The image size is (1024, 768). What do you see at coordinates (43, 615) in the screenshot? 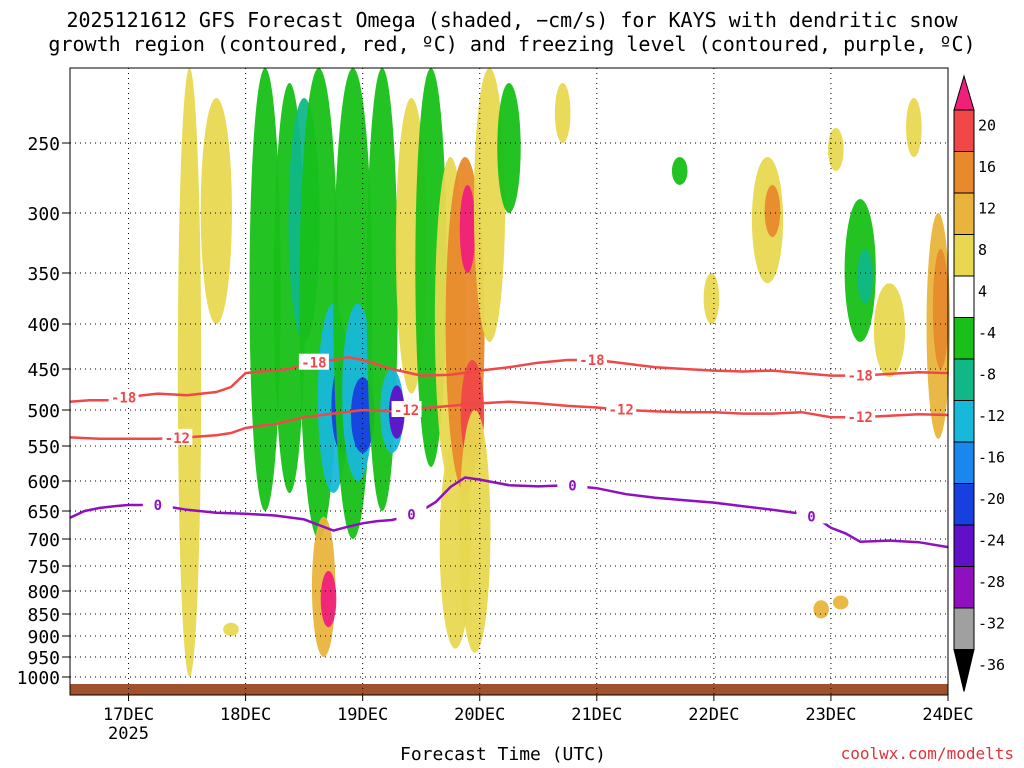
I see `y-tick-label: 850` at bounding box center [43, 615].